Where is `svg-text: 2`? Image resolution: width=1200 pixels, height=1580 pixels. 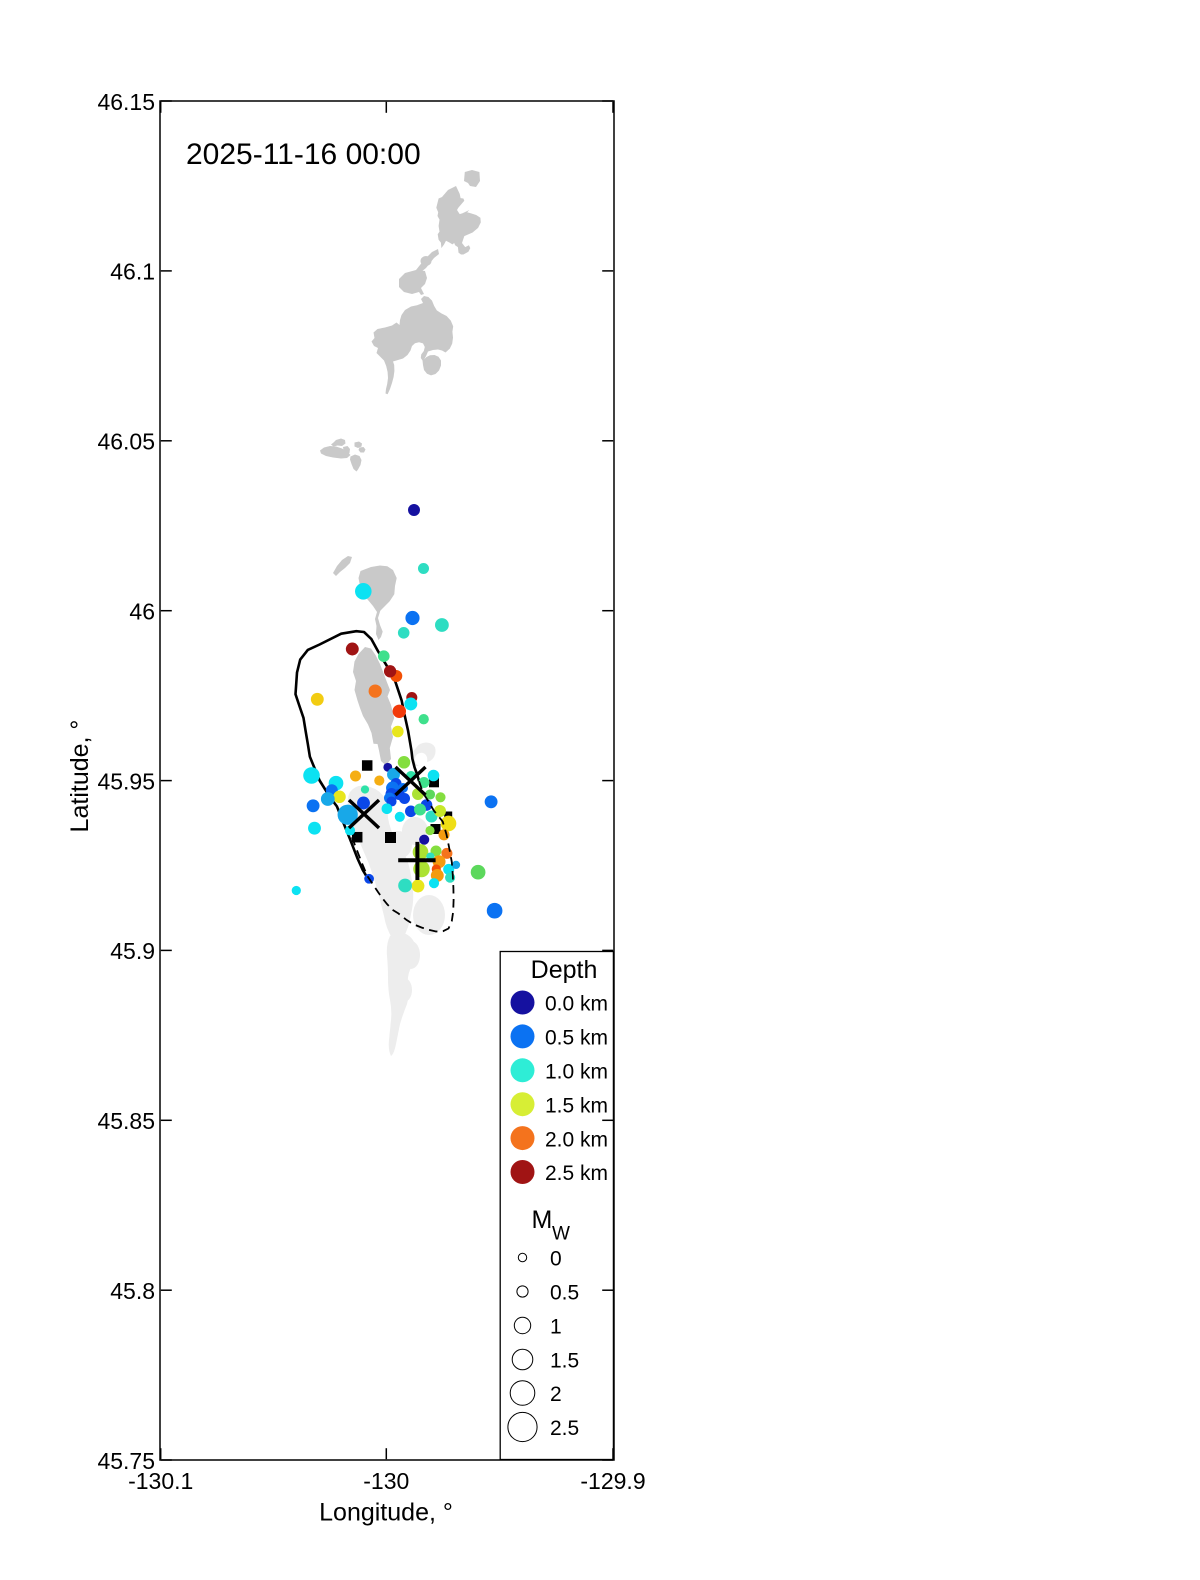
svg-text: 2 is located at coordinates (556, 1394).